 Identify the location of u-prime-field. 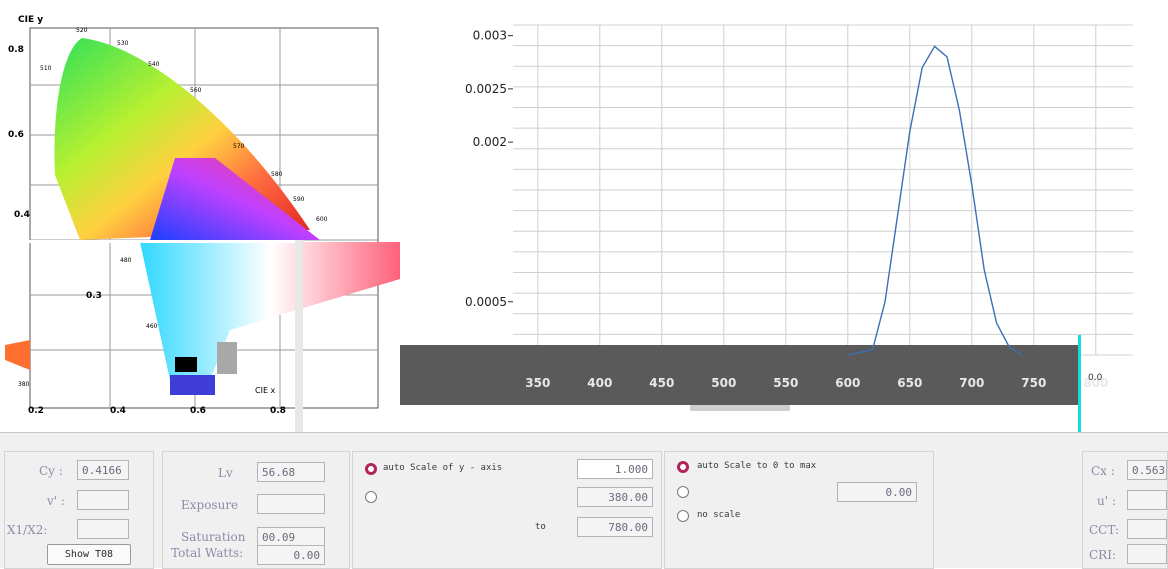
(1147, 500).